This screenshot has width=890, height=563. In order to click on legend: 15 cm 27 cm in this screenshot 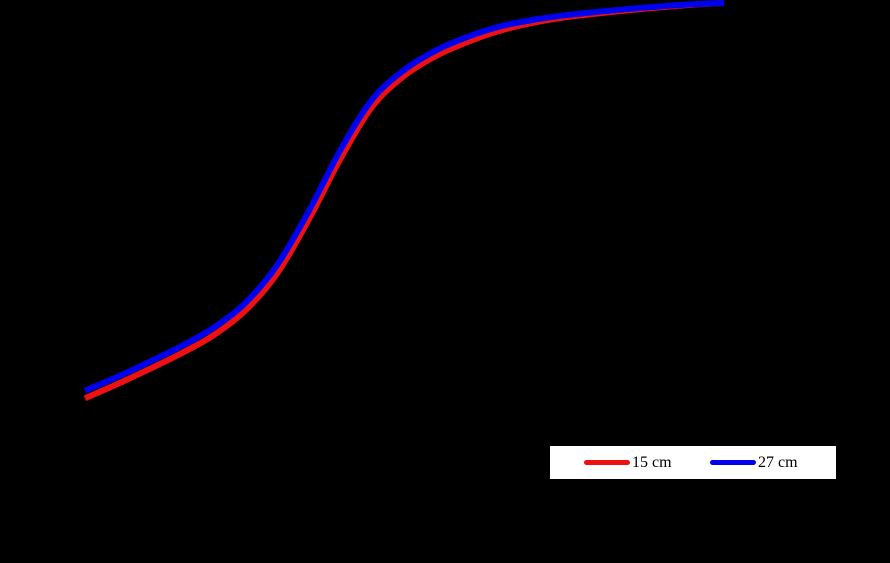, I will do `click(693, 462)`.